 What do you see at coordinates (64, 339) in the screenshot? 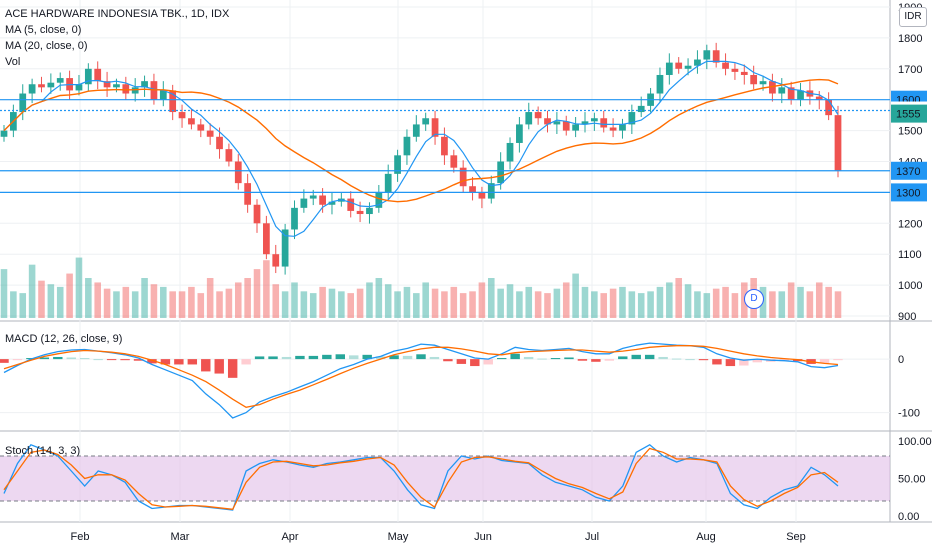
I see `macd-title: MACD (12, 26, close, 9)` at bounding box center [64, 339].